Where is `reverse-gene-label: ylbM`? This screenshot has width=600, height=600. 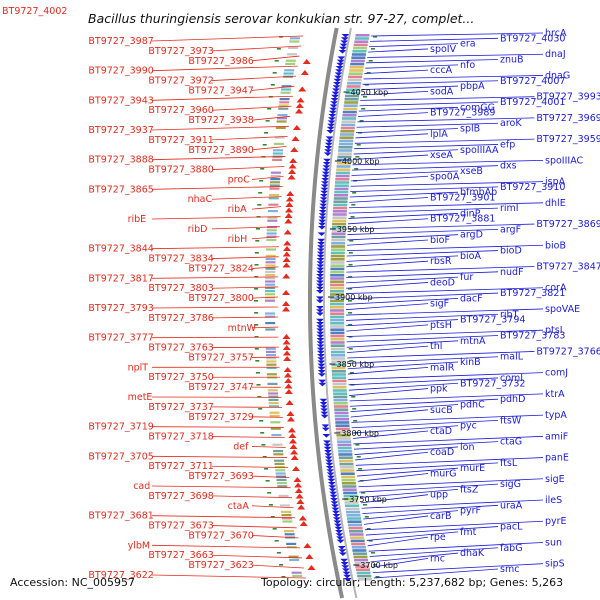
reverse-gene-label: ylbM is located at coordinates (139, 545).